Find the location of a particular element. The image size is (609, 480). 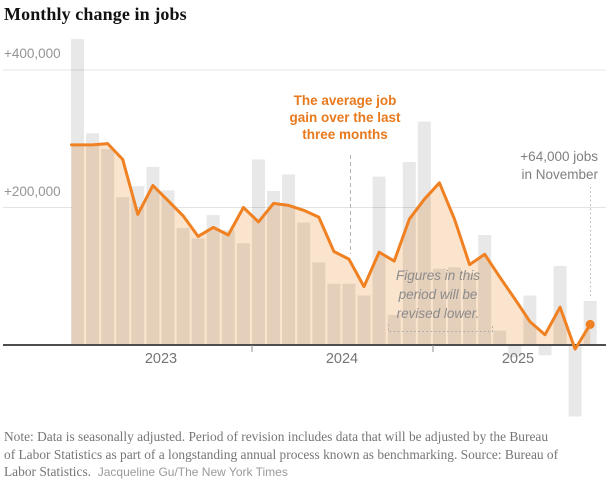

annotation-line: revised lower. is located at coordinates (438, 313).